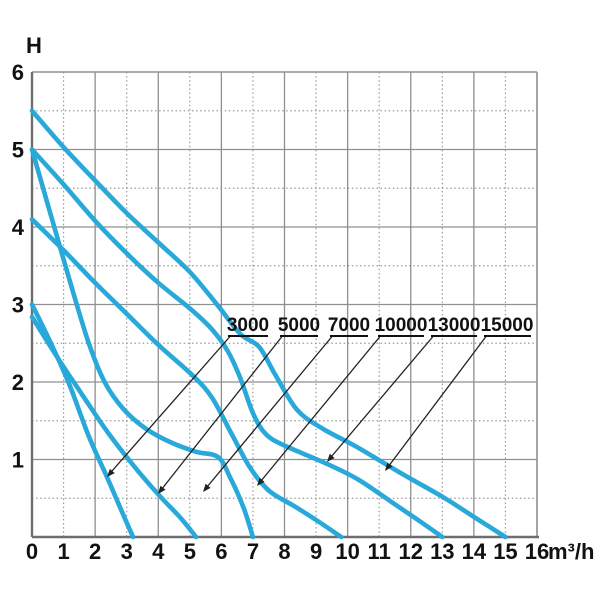  What do you see at coordinates (474, 551) in the screenshot?
I see `x-tick-label-14: 14` at bounding box center [474, 551].